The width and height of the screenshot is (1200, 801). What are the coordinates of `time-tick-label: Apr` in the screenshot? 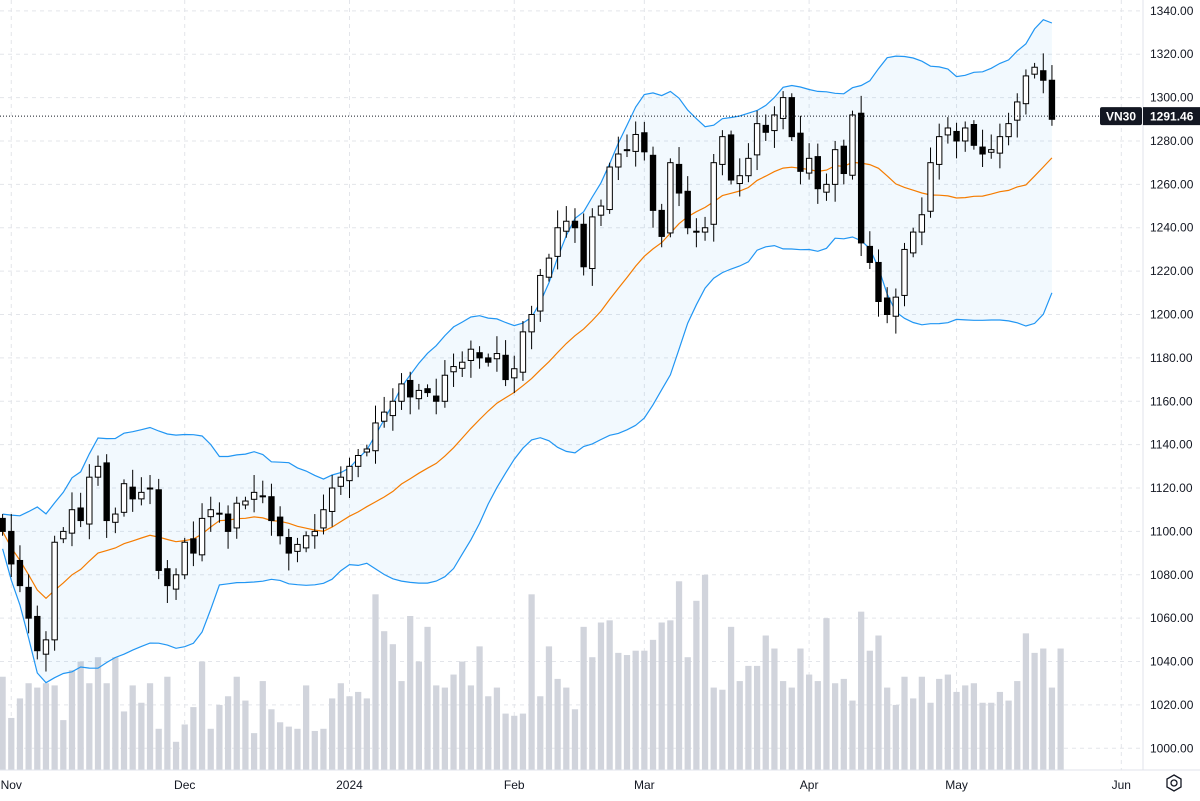 It's located at (809, 785).